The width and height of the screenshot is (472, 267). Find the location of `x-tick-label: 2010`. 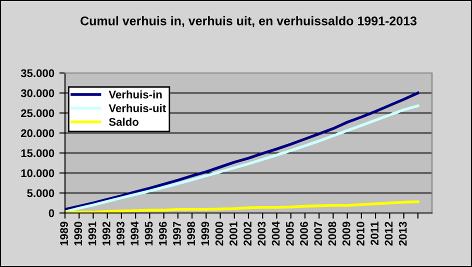

x-tick-label: 2010 is located at coordinates (360, 234).